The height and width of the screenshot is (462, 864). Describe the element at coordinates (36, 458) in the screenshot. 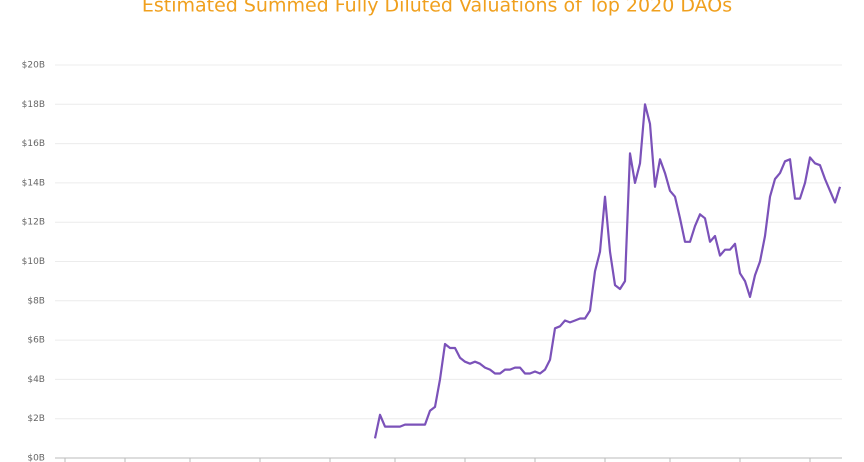

I see `y-tick-label: $0B` at that location.